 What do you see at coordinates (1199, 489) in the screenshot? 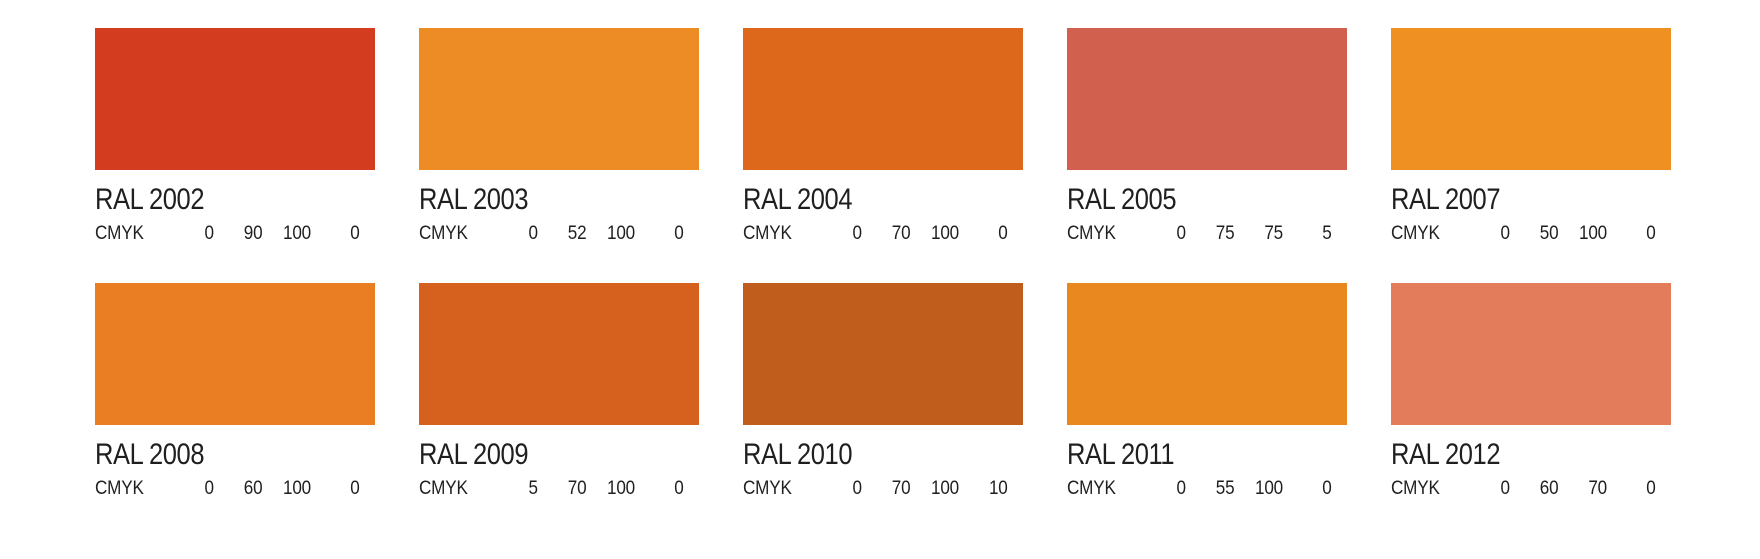
I see `cmyk-values: CMYK 0 55 100 0` at bounding box center [1199, 489].